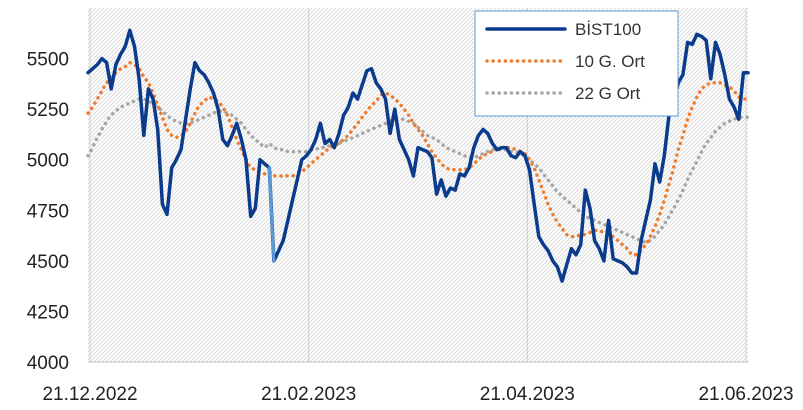 The height and width of the screenshot is (410, 803). Describe the element at coordinates (745, 394) in the screenshot. I see `x-tick-label: 21.06.2023` at that location.